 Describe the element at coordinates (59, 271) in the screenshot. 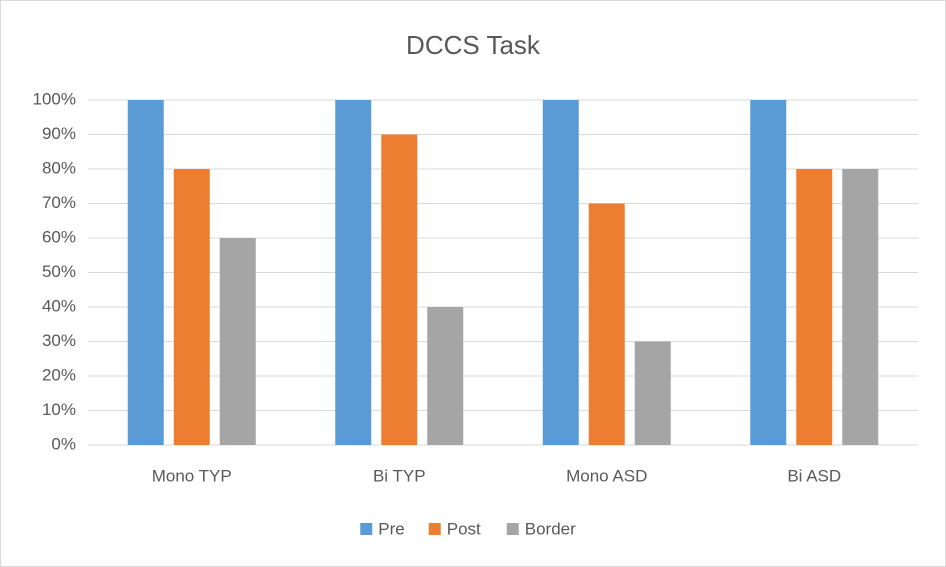

I see `y-tick-label: 50%` at that location.